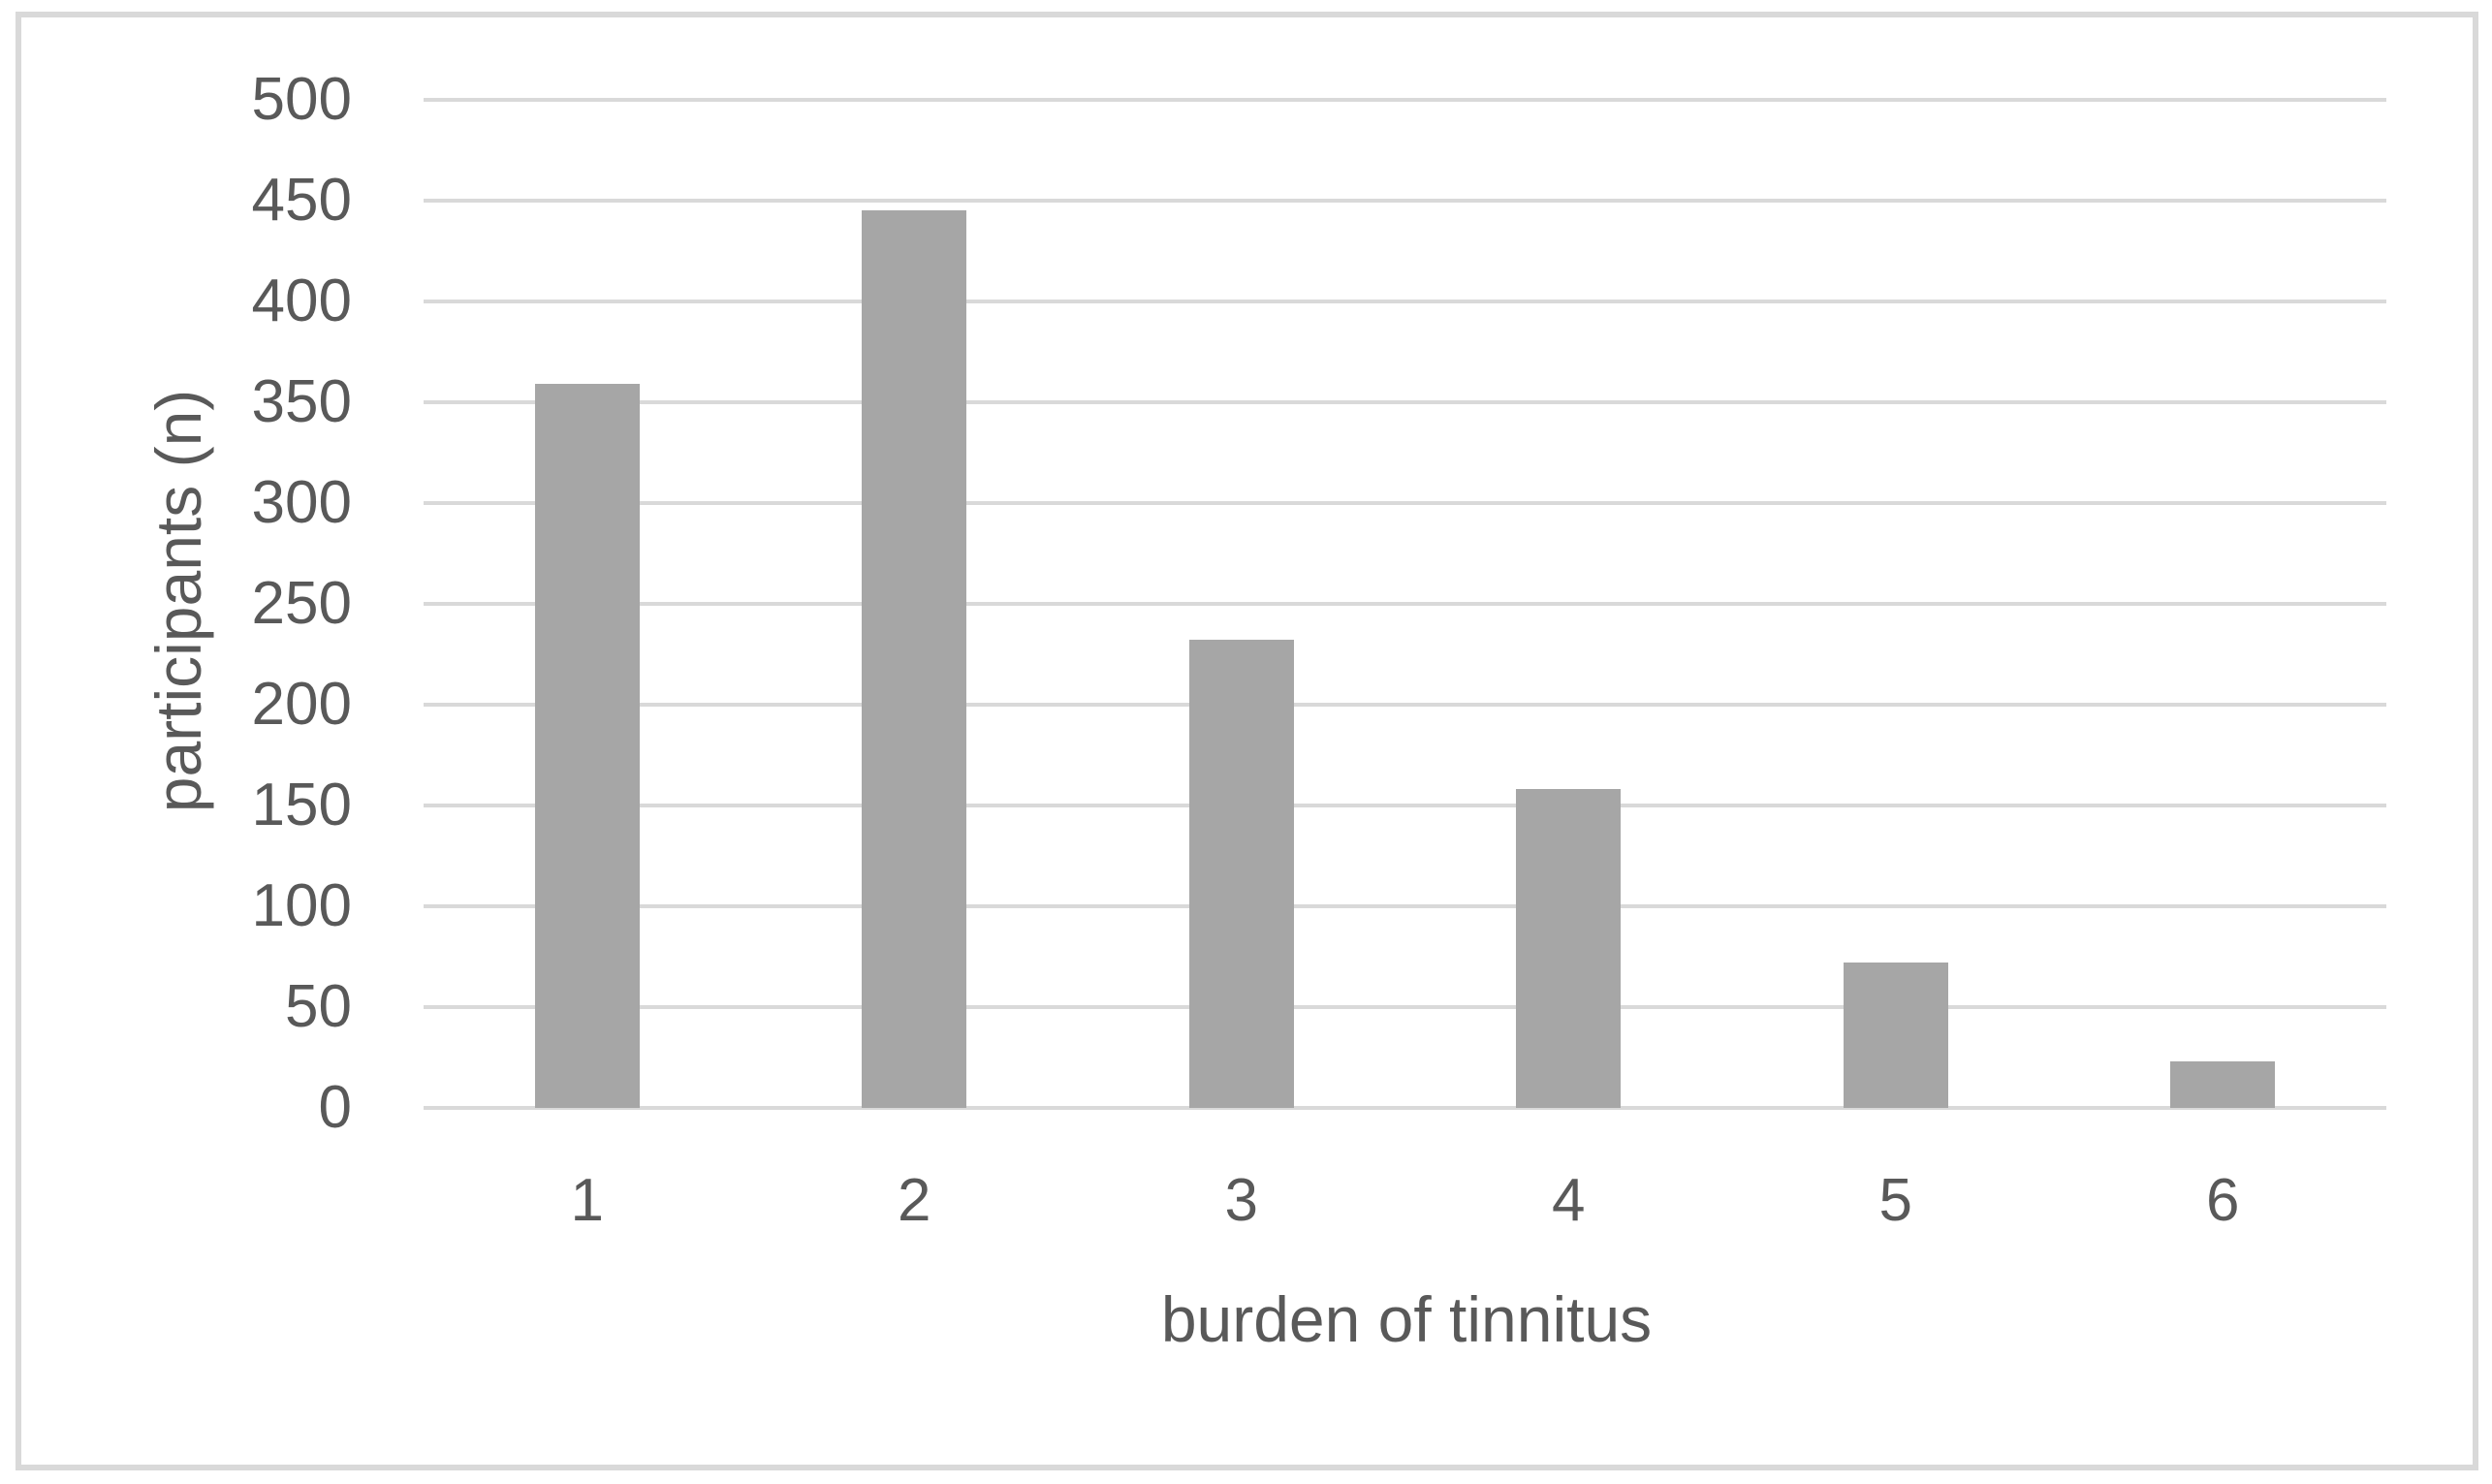  Describe the element at coordinates (301, 201) in the screenshot. I see `y-tick-label: 450` at that location.